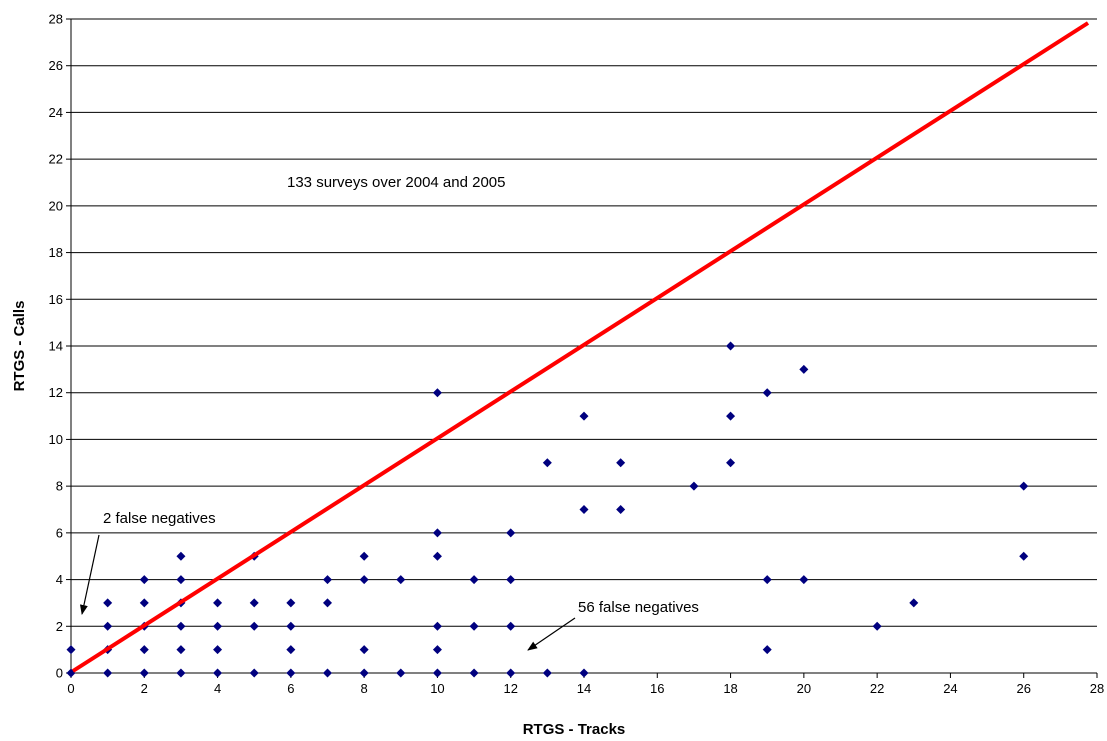 This screenshot has height=741, width=1107. Describe the element at coordinates (56, 65) in the screenshot. I see `y-tick-label-26: 26` at that location.